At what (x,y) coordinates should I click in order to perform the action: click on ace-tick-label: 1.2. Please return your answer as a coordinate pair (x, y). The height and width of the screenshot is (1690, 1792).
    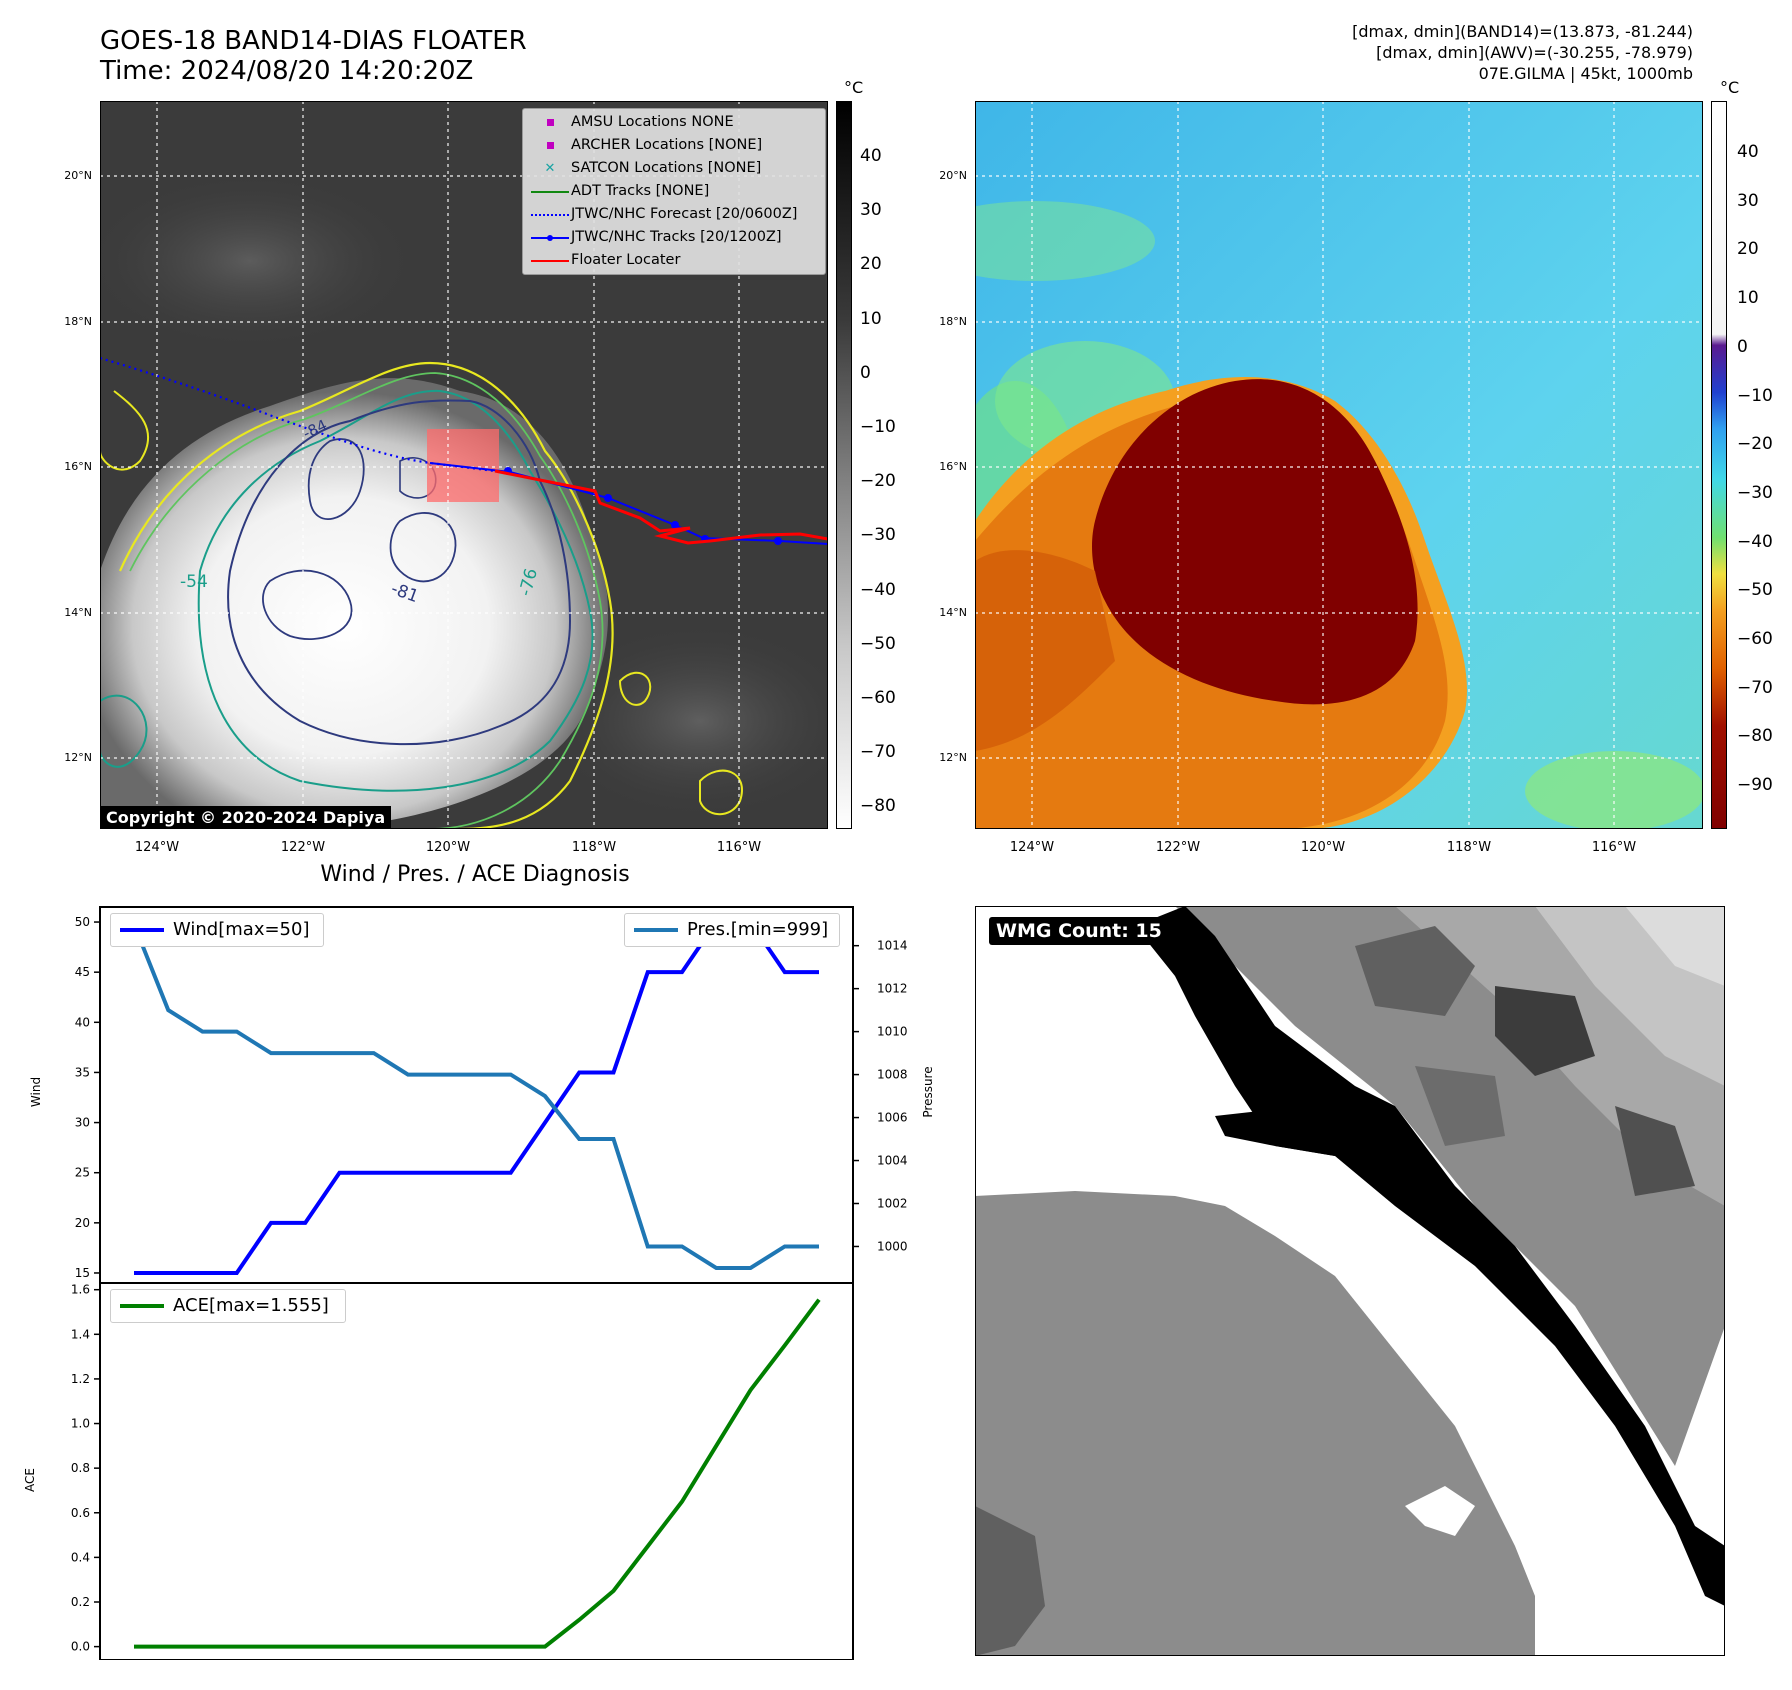
    Looking at the image, I should click on (80, 1379).